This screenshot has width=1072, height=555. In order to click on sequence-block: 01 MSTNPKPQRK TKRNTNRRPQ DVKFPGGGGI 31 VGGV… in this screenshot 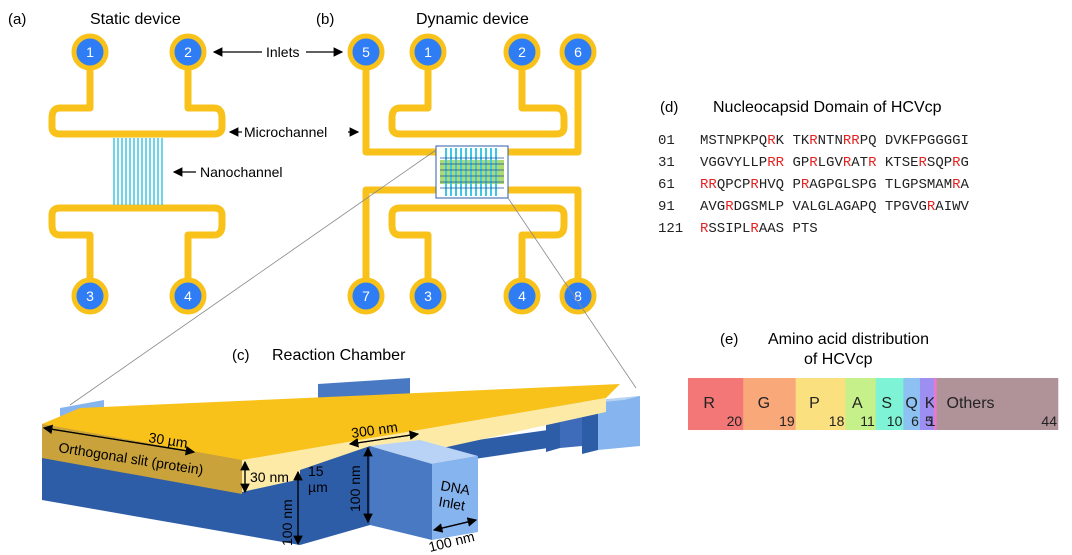, I will do `click(813, 185)`.